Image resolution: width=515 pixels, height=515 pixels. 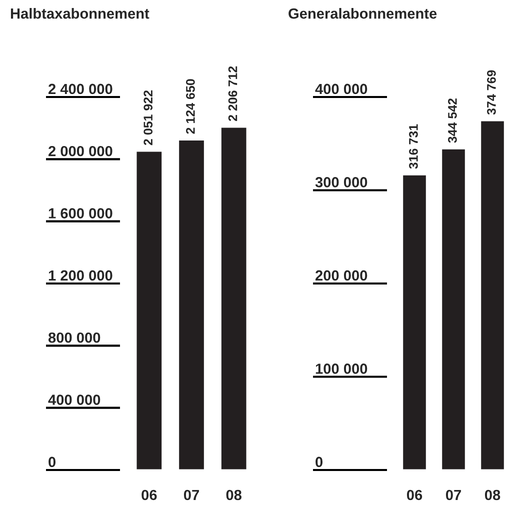 I want to click on data-label: 316 731, so click(x=413, y=146).